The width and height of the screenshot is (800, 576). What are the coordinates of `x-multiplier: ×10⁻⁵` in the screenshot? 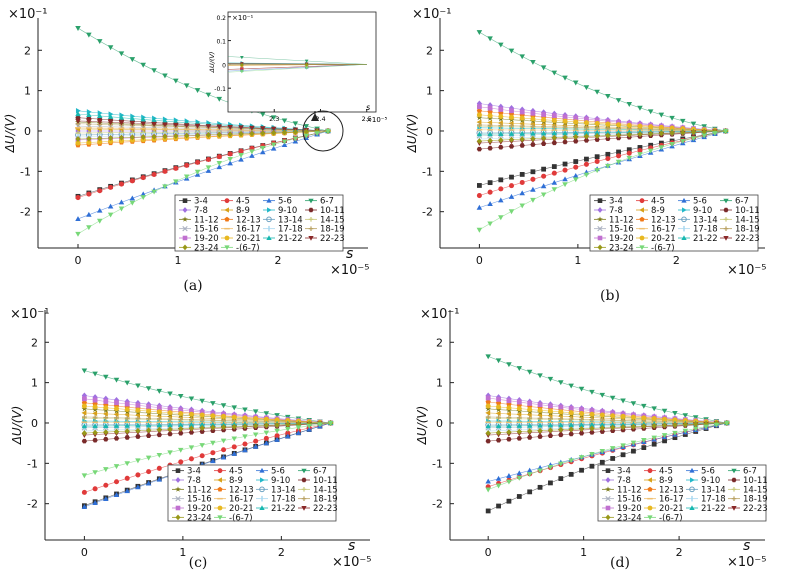 It's located at (747, 270).